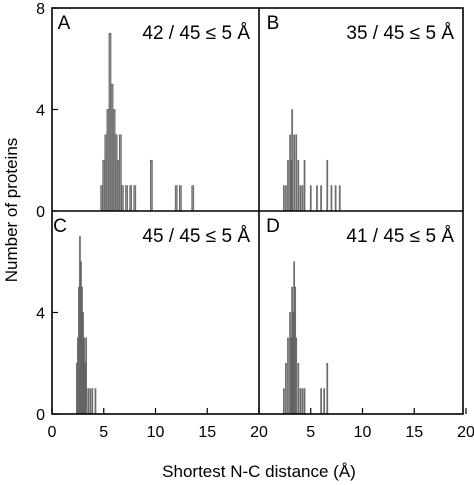 Image resolution: width=474 pixels, height=485 pixels. Describe the element at coordinates (40, 9) in the screenshot. I see `y-tick-label: 8` at that location.